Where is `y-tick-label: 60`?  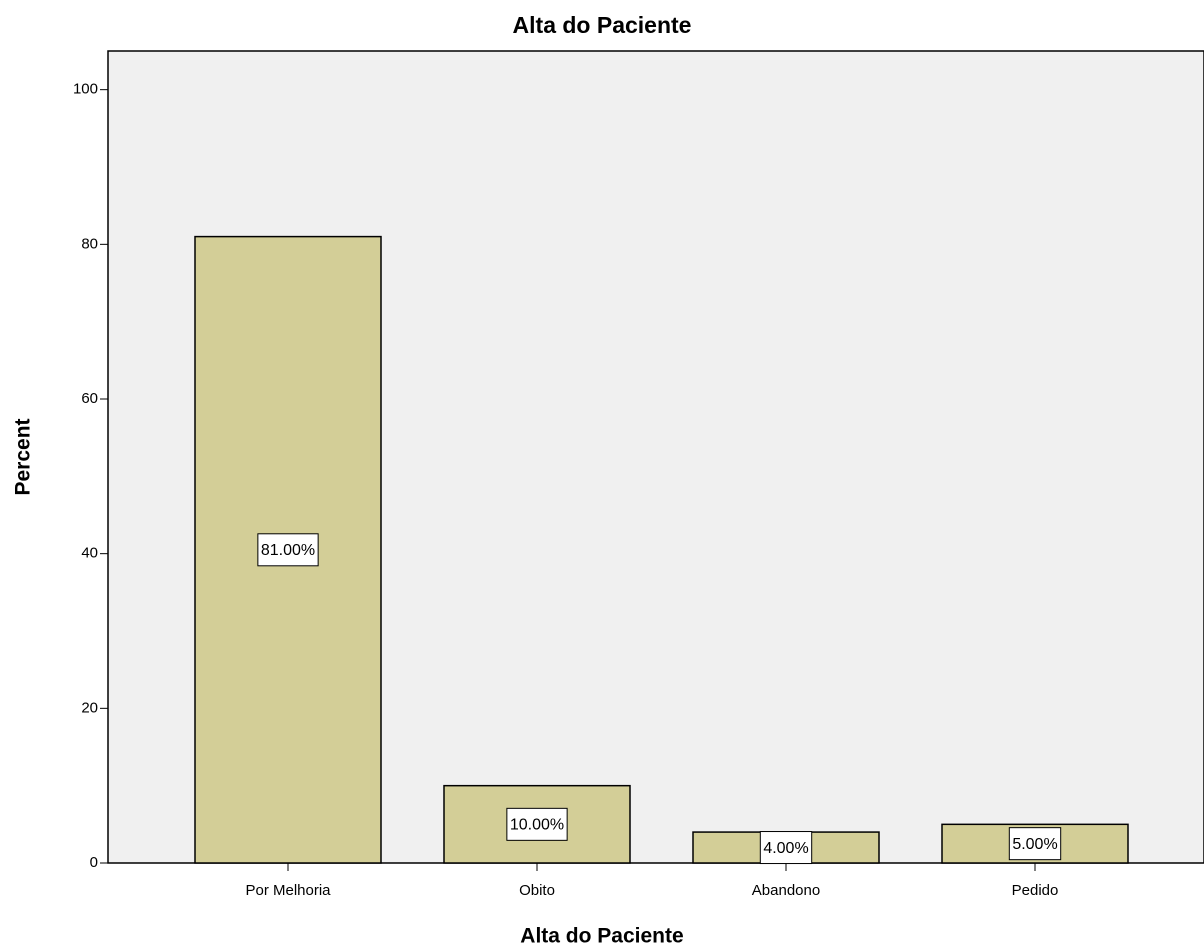
y-tick-label: 60 is located at coordinates (89, 398).